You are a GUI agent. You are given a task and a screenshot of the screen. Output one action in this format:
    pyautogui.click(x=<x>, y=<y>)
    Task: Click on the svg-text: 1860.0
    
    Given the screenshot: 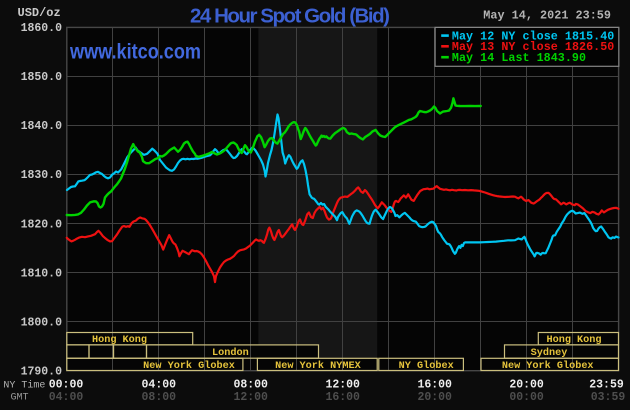 What is the action you would take?
    pyautogui.click(x=42, y=28)
    